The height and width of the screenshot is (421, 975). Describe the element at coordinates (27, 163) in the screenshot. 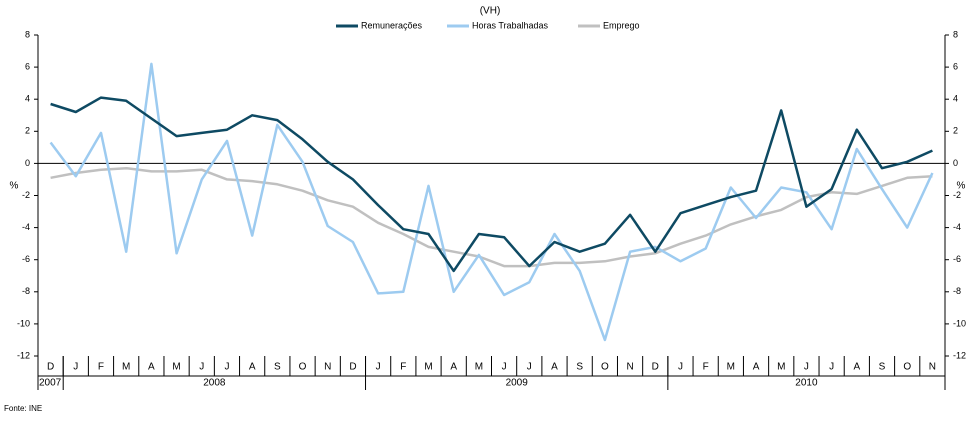

I see `y-tick-label: 0` at that location.